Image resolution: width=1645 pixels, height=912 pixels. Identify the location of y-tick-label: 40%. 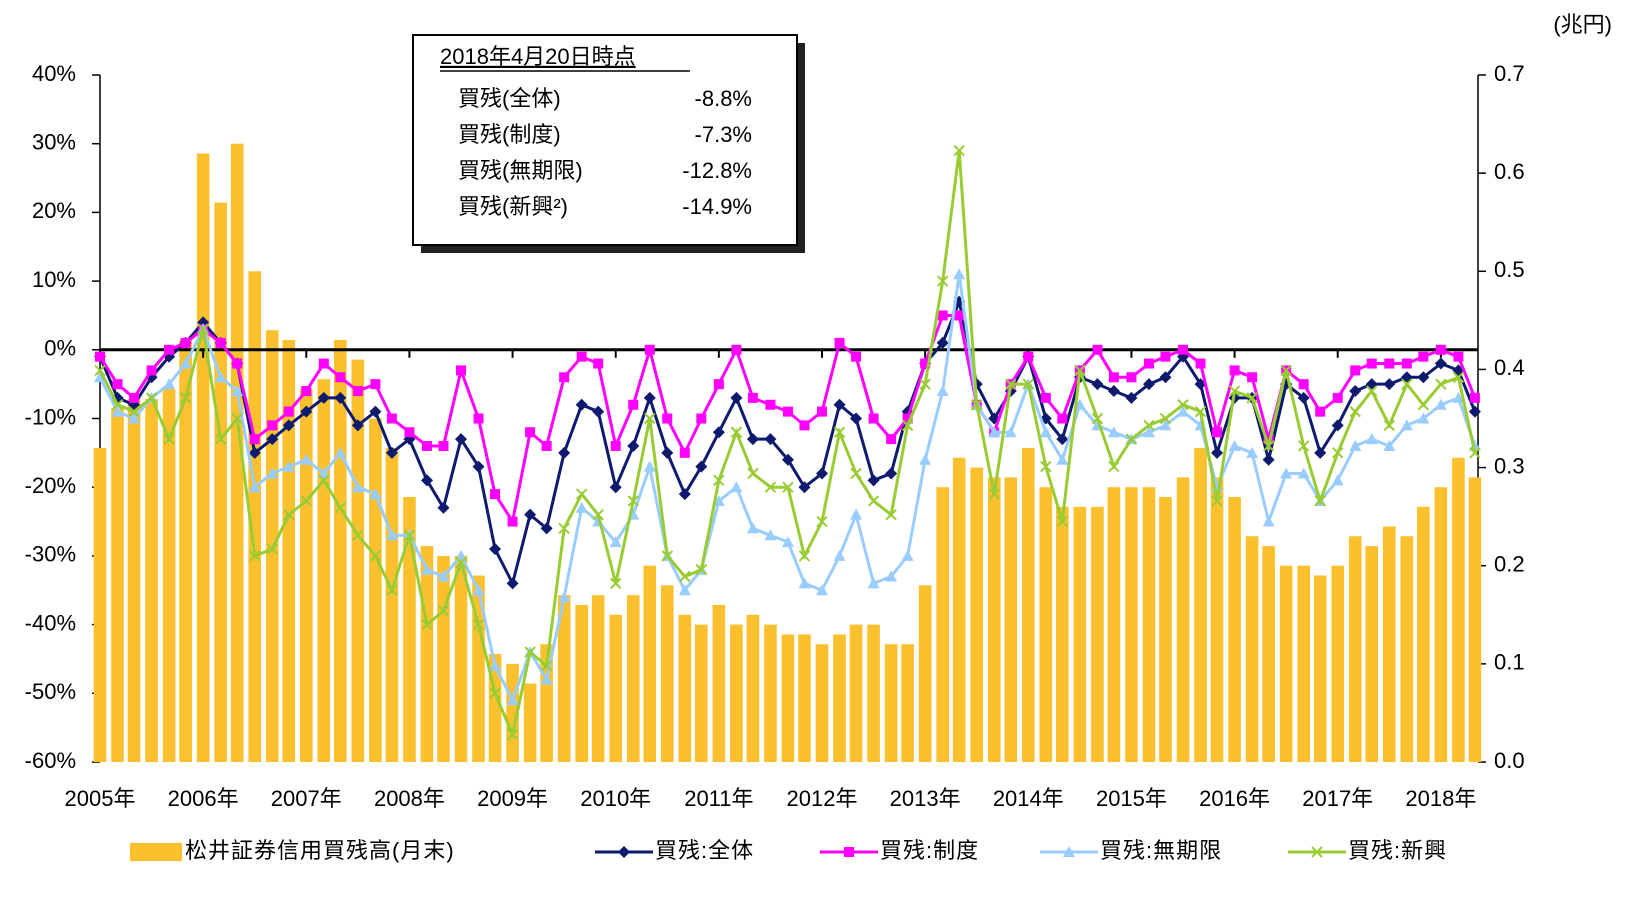
(54, 73).